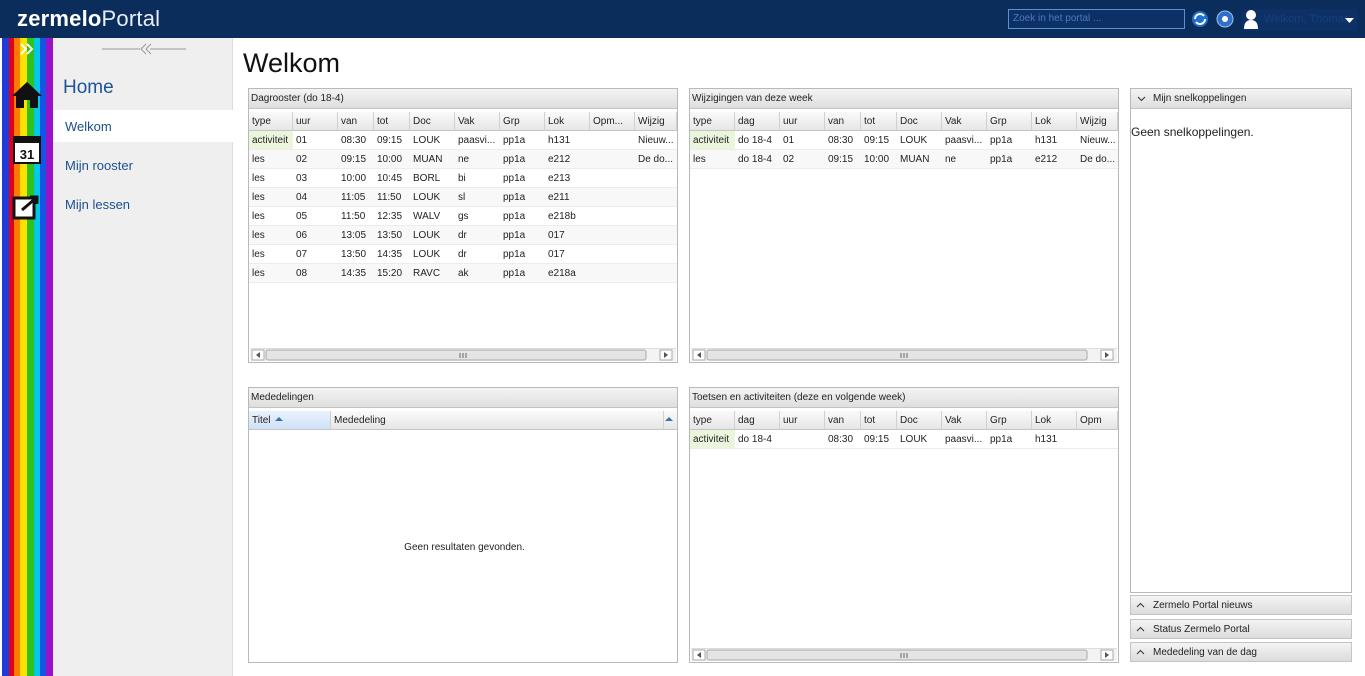 The image size is (1365, 676). What do you see at coordinates (258, 254) in the screenshot?
I see `table-cell: les` at bounding box center [258, 254].